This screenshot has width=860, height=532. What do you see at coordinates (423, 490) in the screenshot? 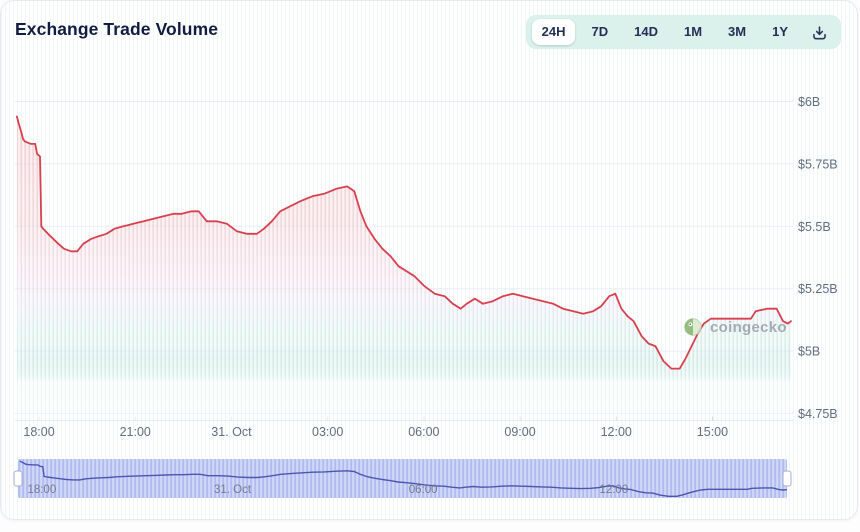
I see `navigator-axis-label: 06:00` at bounding box center [423, 490].